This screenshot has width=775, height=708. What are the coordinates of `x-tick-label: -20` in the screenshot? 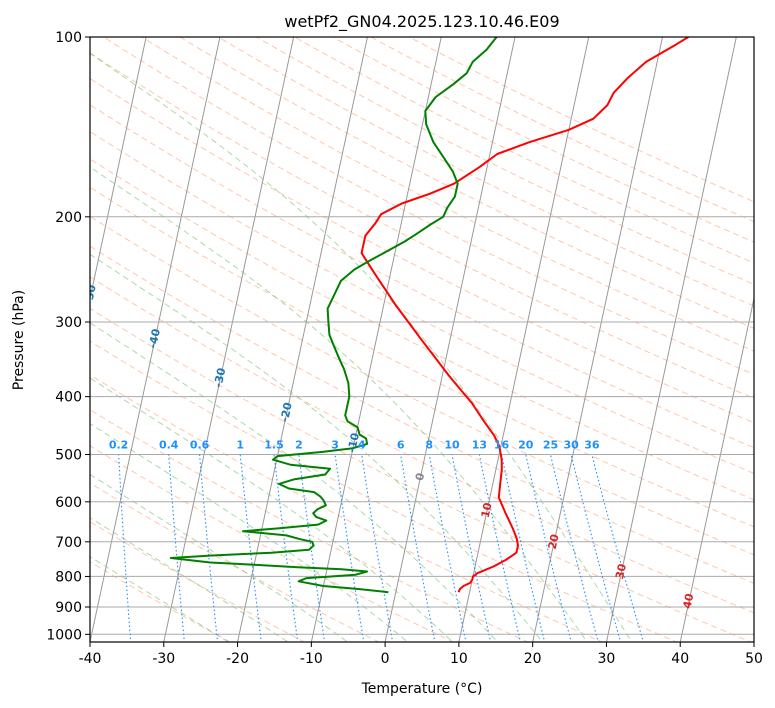 It's located at (237, 659).